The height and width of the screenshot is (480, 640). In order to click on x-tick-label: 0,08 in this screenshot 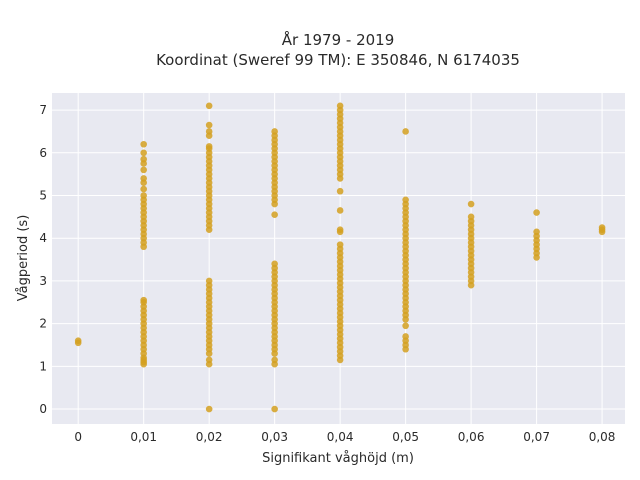, I will do `click(602, 437)`.